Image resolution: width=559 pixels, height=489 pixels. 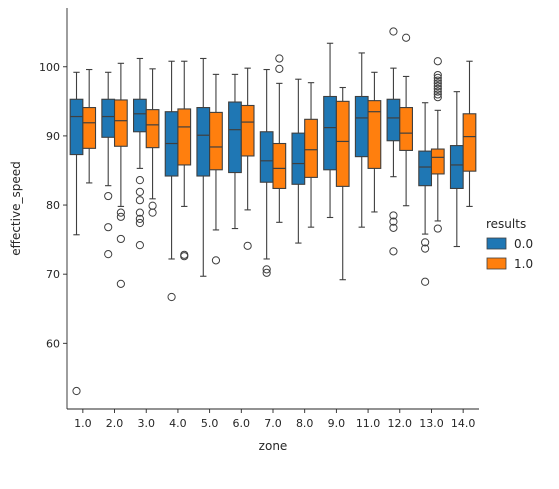 What do you see at coordinates (53, 343) in the screenshot?
I see `y-tick-label: 60` at bounding box center [53, 343].